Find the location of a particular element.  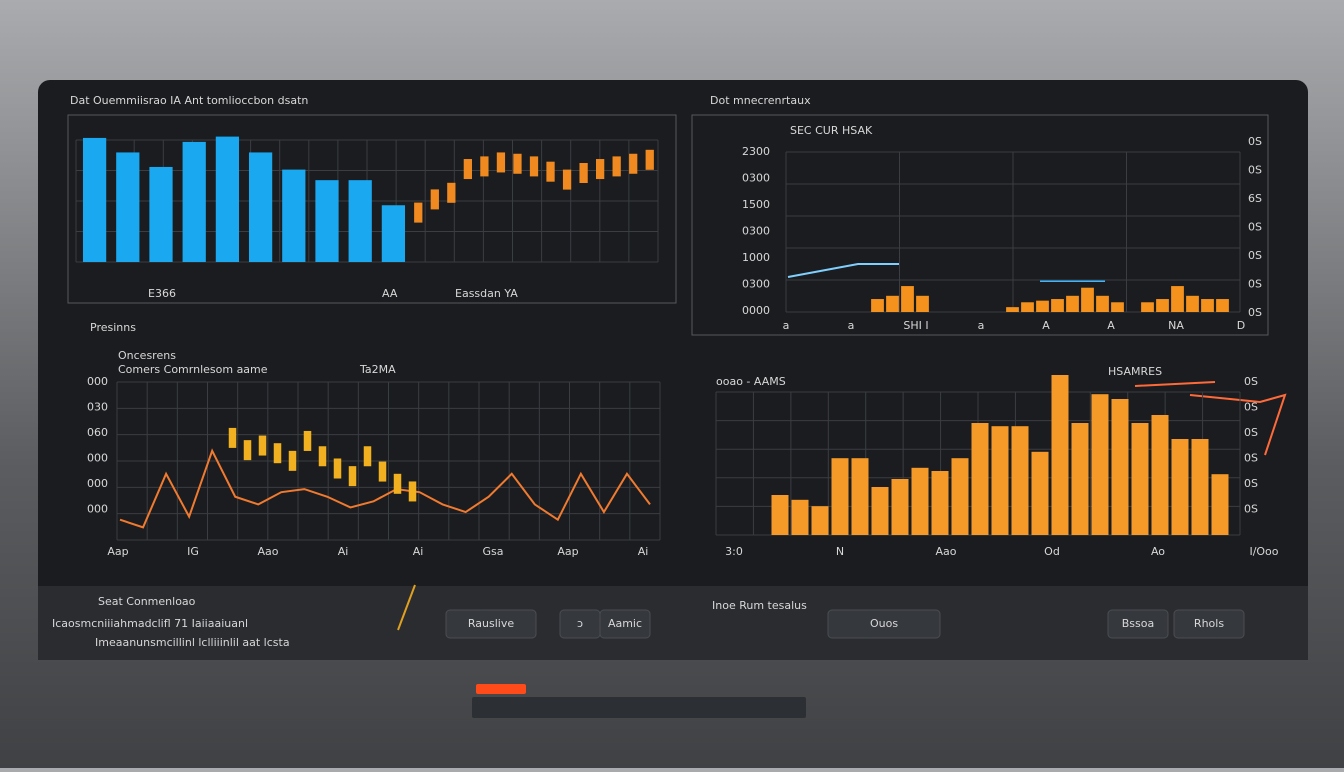

button-label: Rauslive is located at coordinates (491, 623).